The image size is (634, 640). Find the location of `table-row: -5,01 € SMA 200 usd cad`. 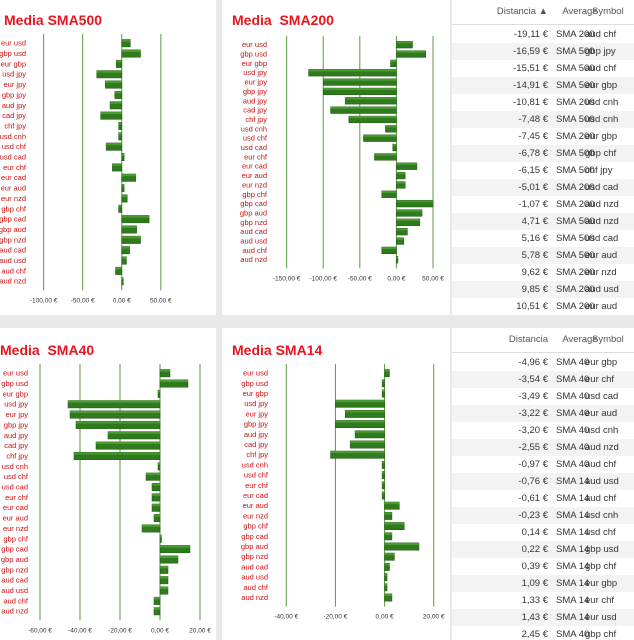

table-row: -5,01 € SMA 200 usd cad is located at coordinates (543, 187).